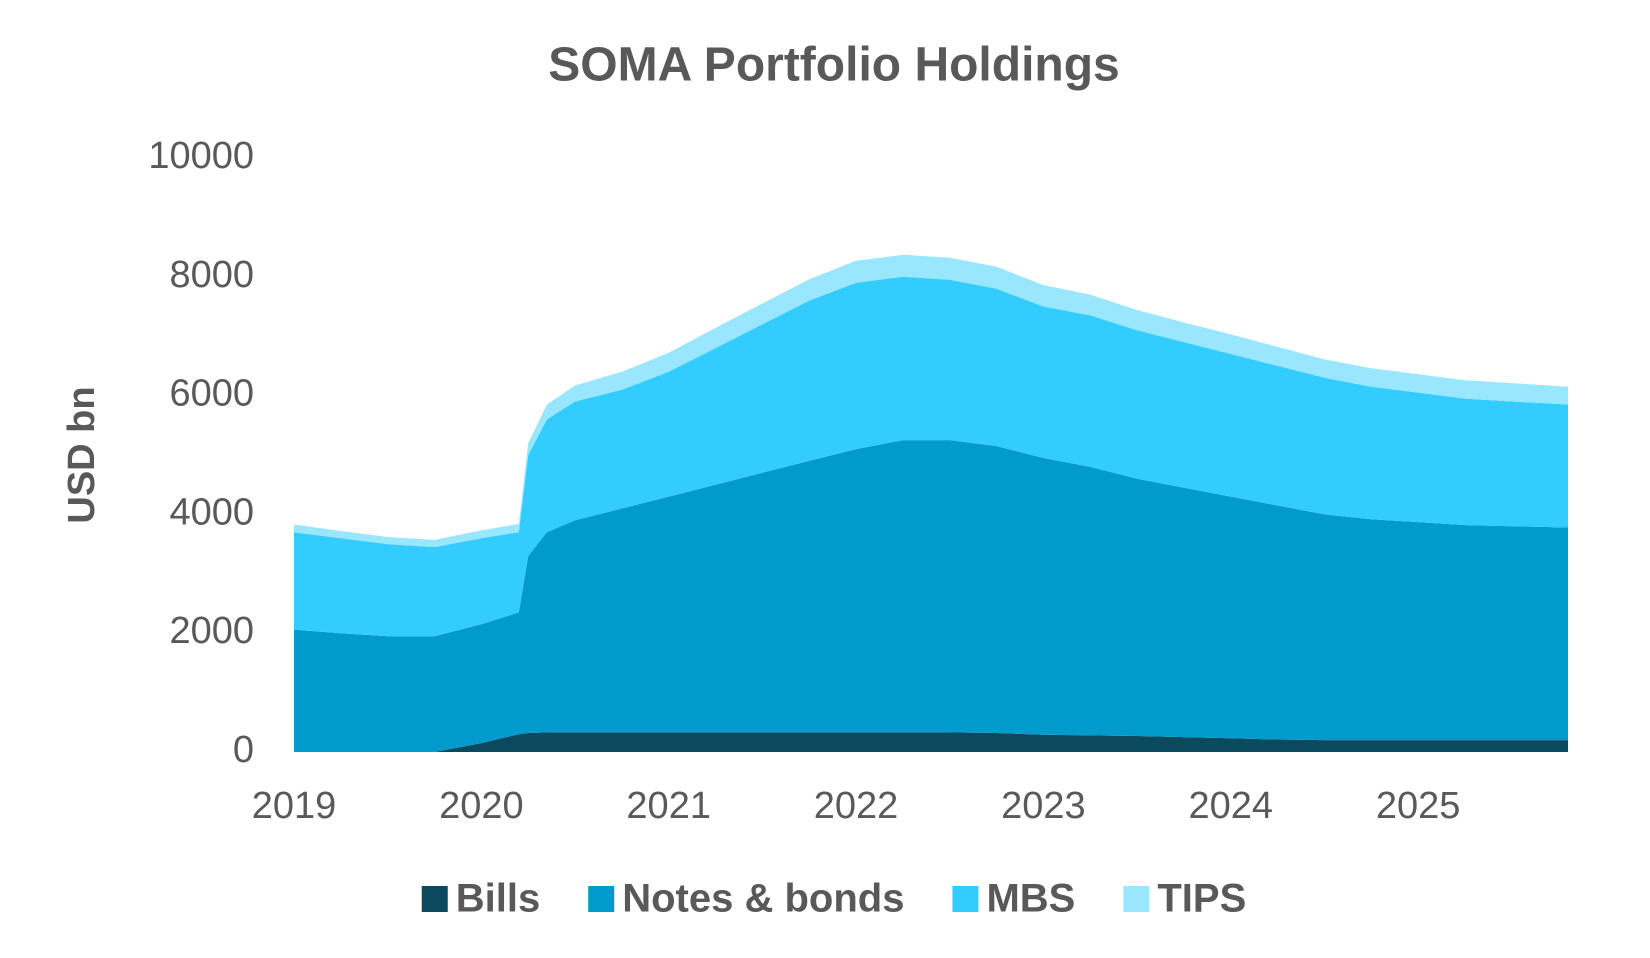 The width and height of the screenshot is (1650, 958). I want to click on legend-label: Notes & bonds, so click(763, 899).